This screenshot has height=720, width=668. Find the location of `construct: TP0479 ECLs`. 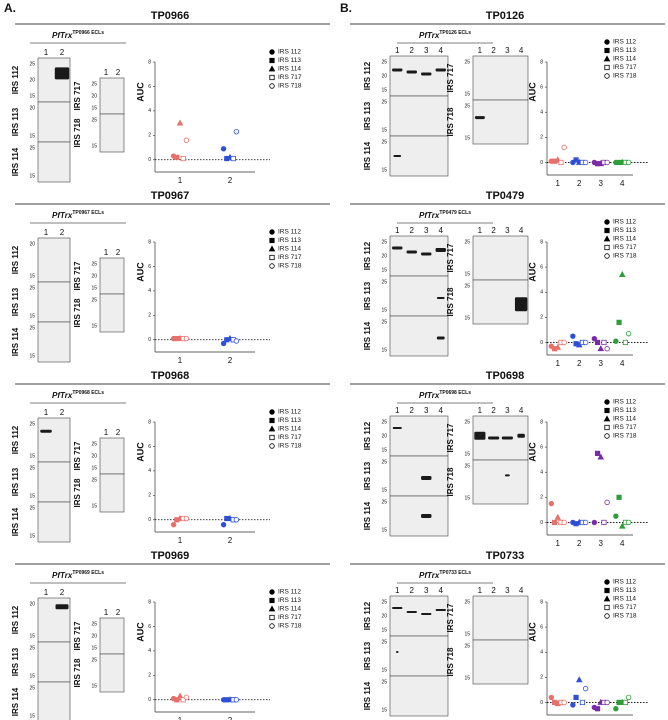

construct: TP0479 ECLs is located at coordinates (455, 213).